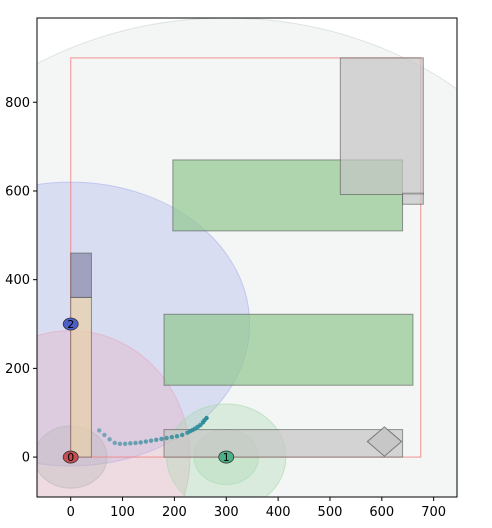 The image size is (492, 528). Describe the element at coordinates (81, 275) in the screenshot. I see `navy-rect` at that location.